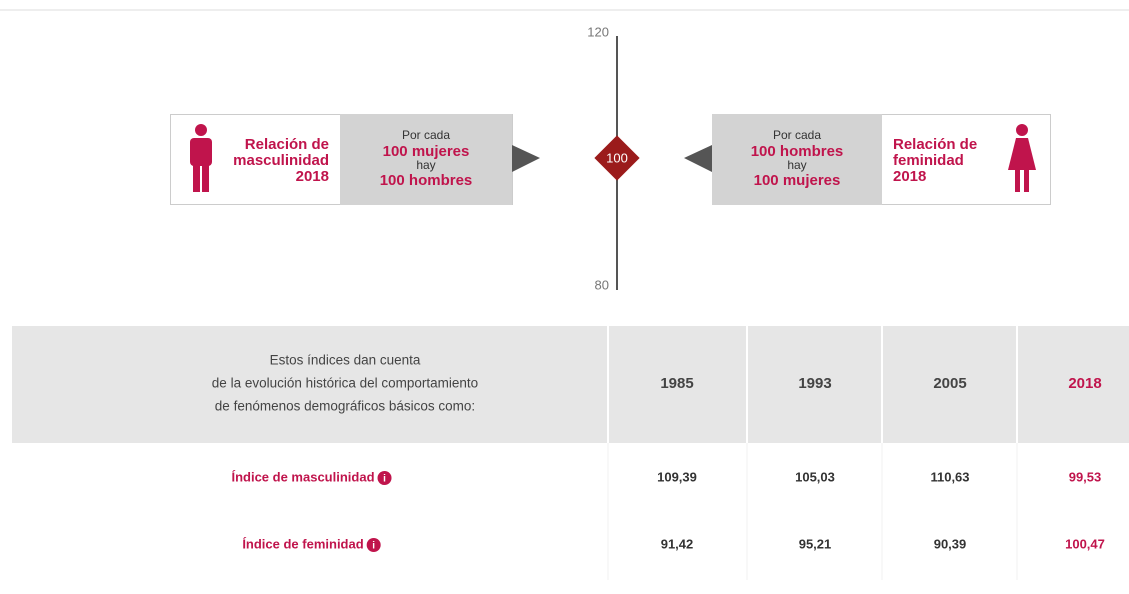 Image resolution: width=1129 pixels, height=594 pixels. What do you see at coordinates (815, 543) in the screenshot?
I see `cell-value: 95,21` at bounding box center [815, 543].